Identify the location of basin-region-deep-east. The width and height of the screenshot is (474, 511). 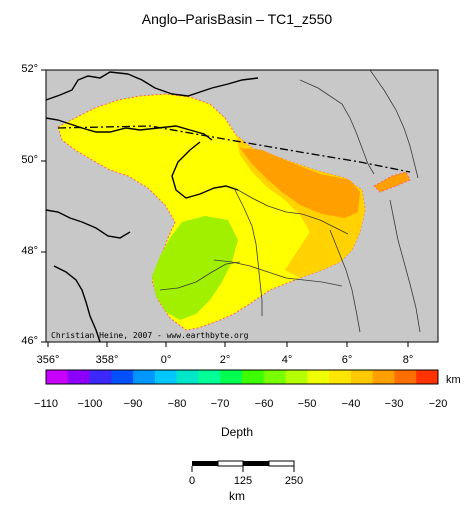
(392, 182).